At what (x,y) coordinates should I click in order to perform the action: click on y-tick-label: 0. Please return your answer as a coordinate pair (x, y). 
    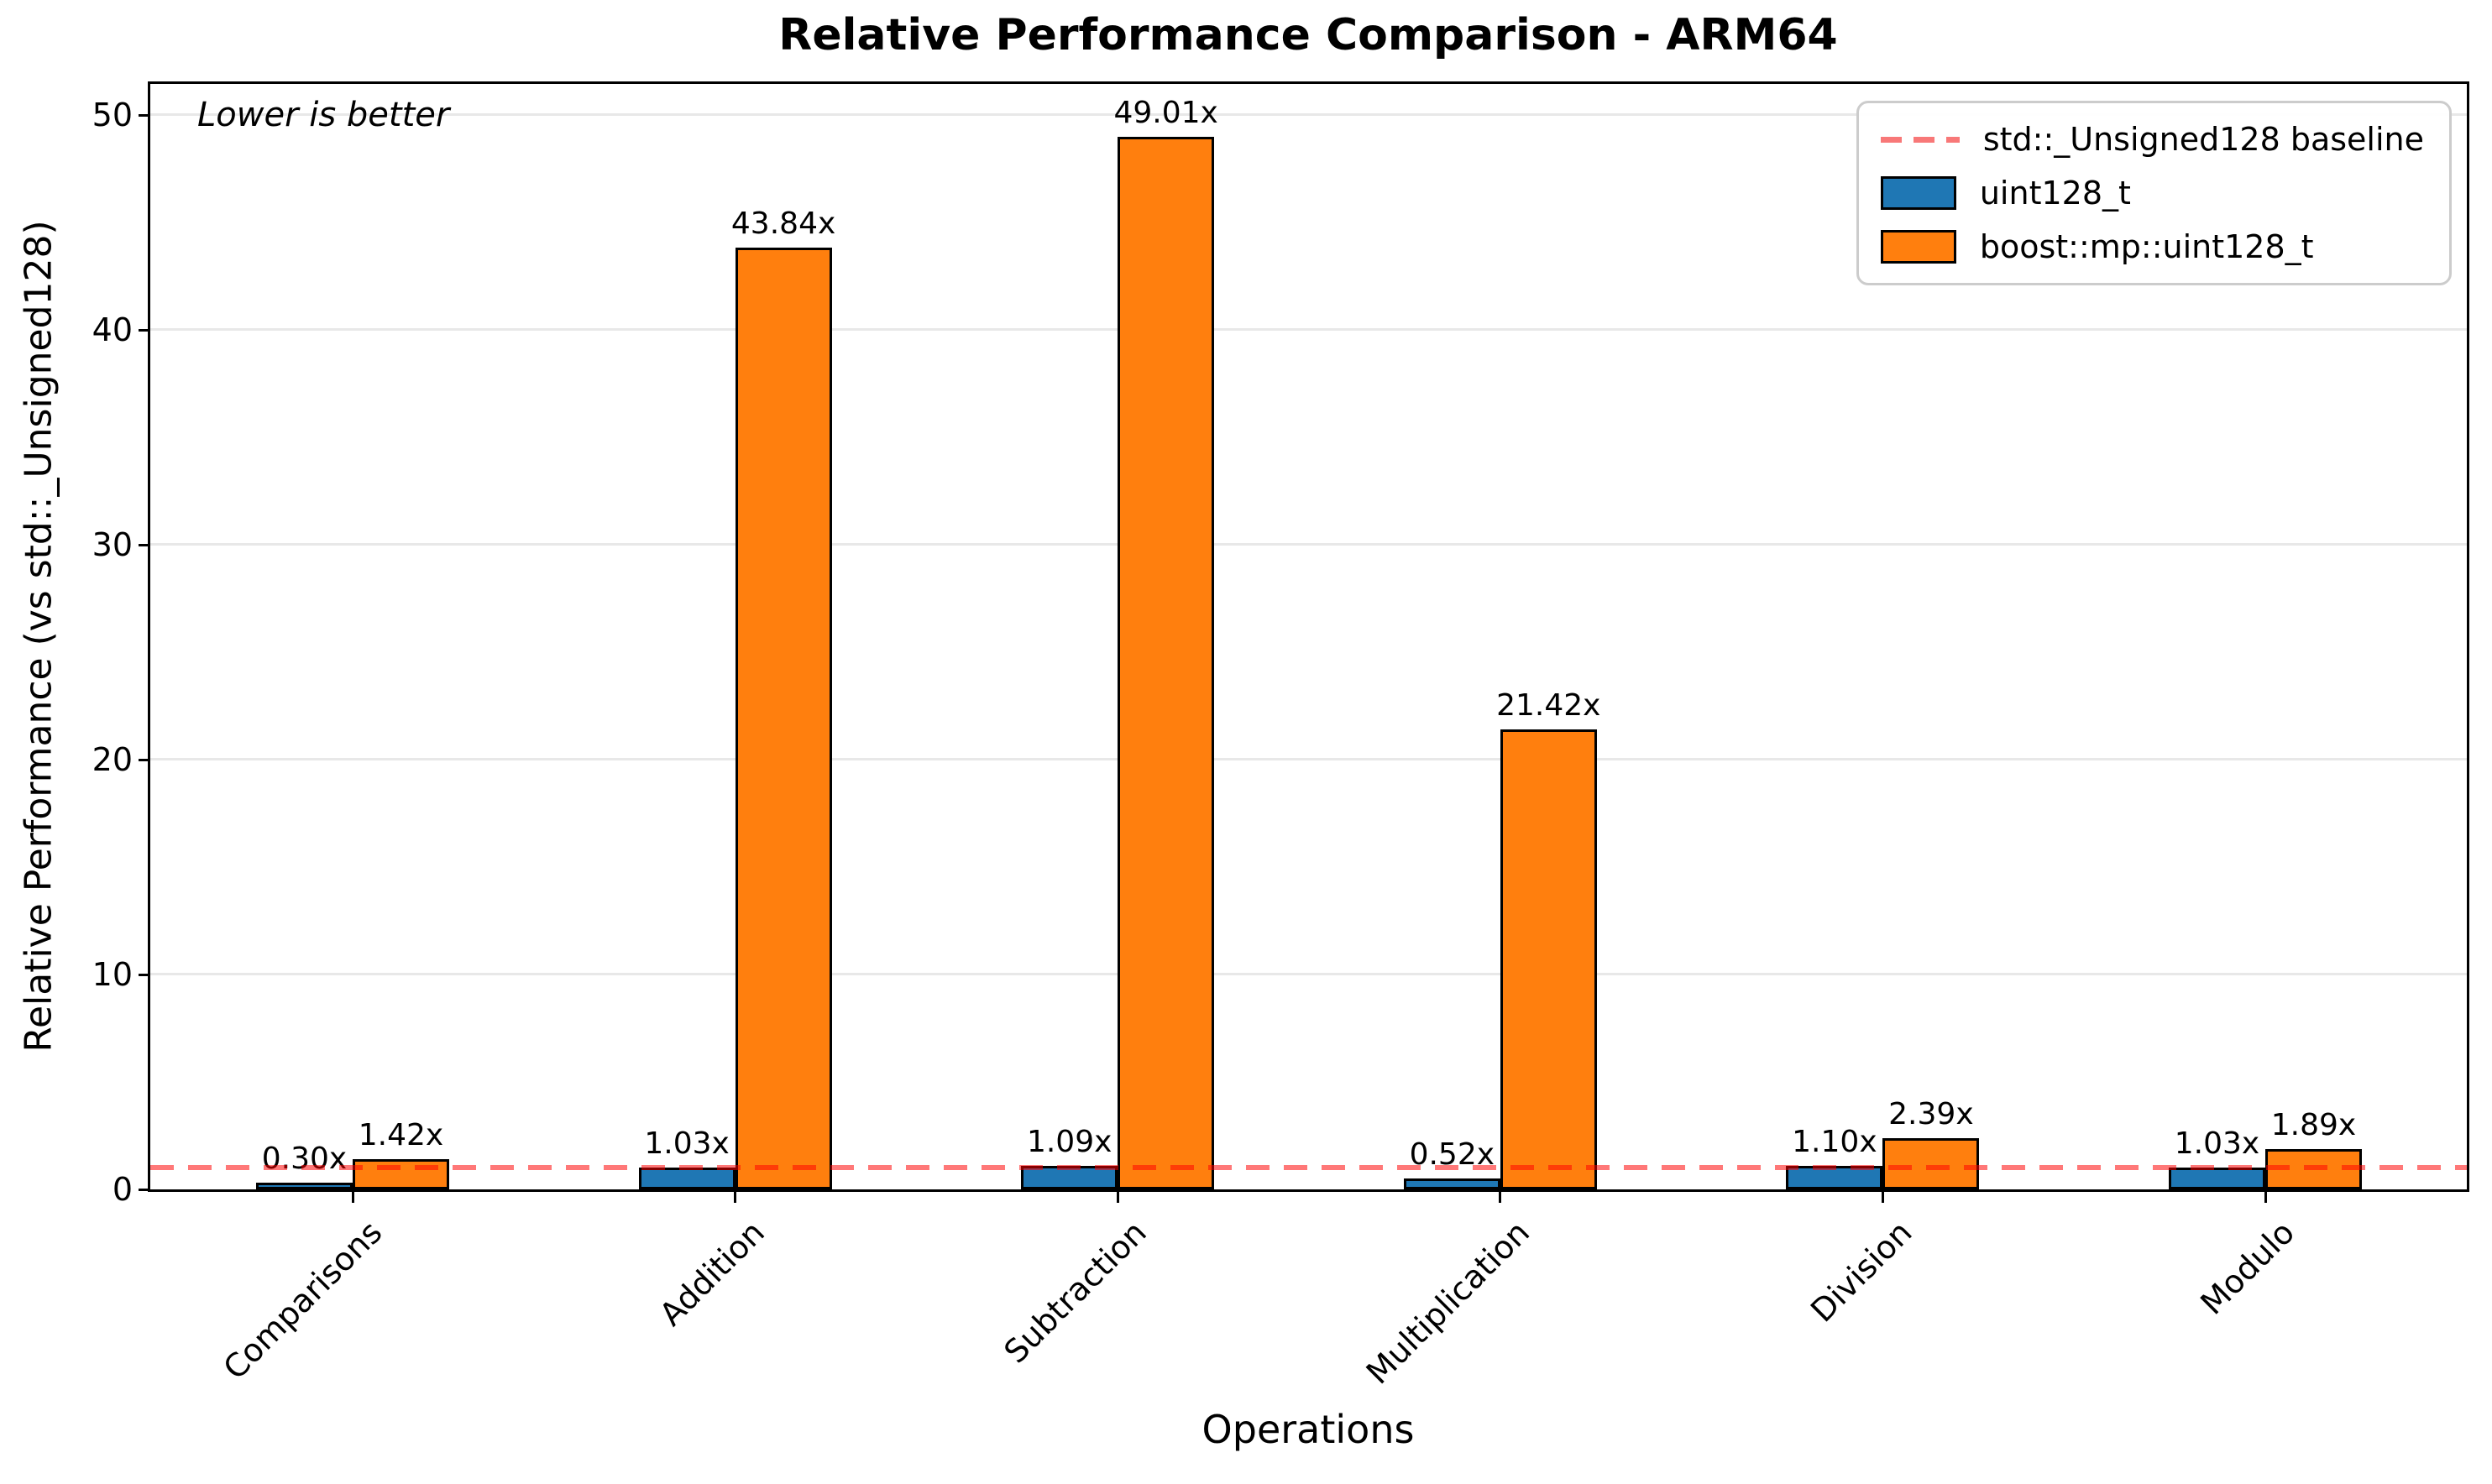
    Looking at the image, I should click on (123, 1189).